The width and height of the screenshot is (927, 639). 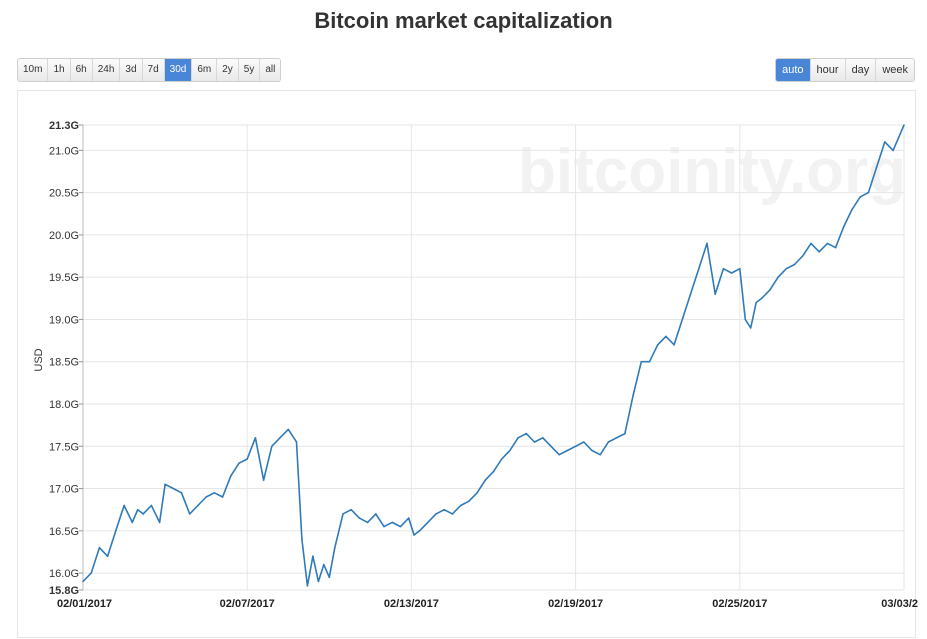 What do you see at coordinates (33, 70) in the screenshot?
I see `range-10m-button: 10m` at bounding box center [33, 70].